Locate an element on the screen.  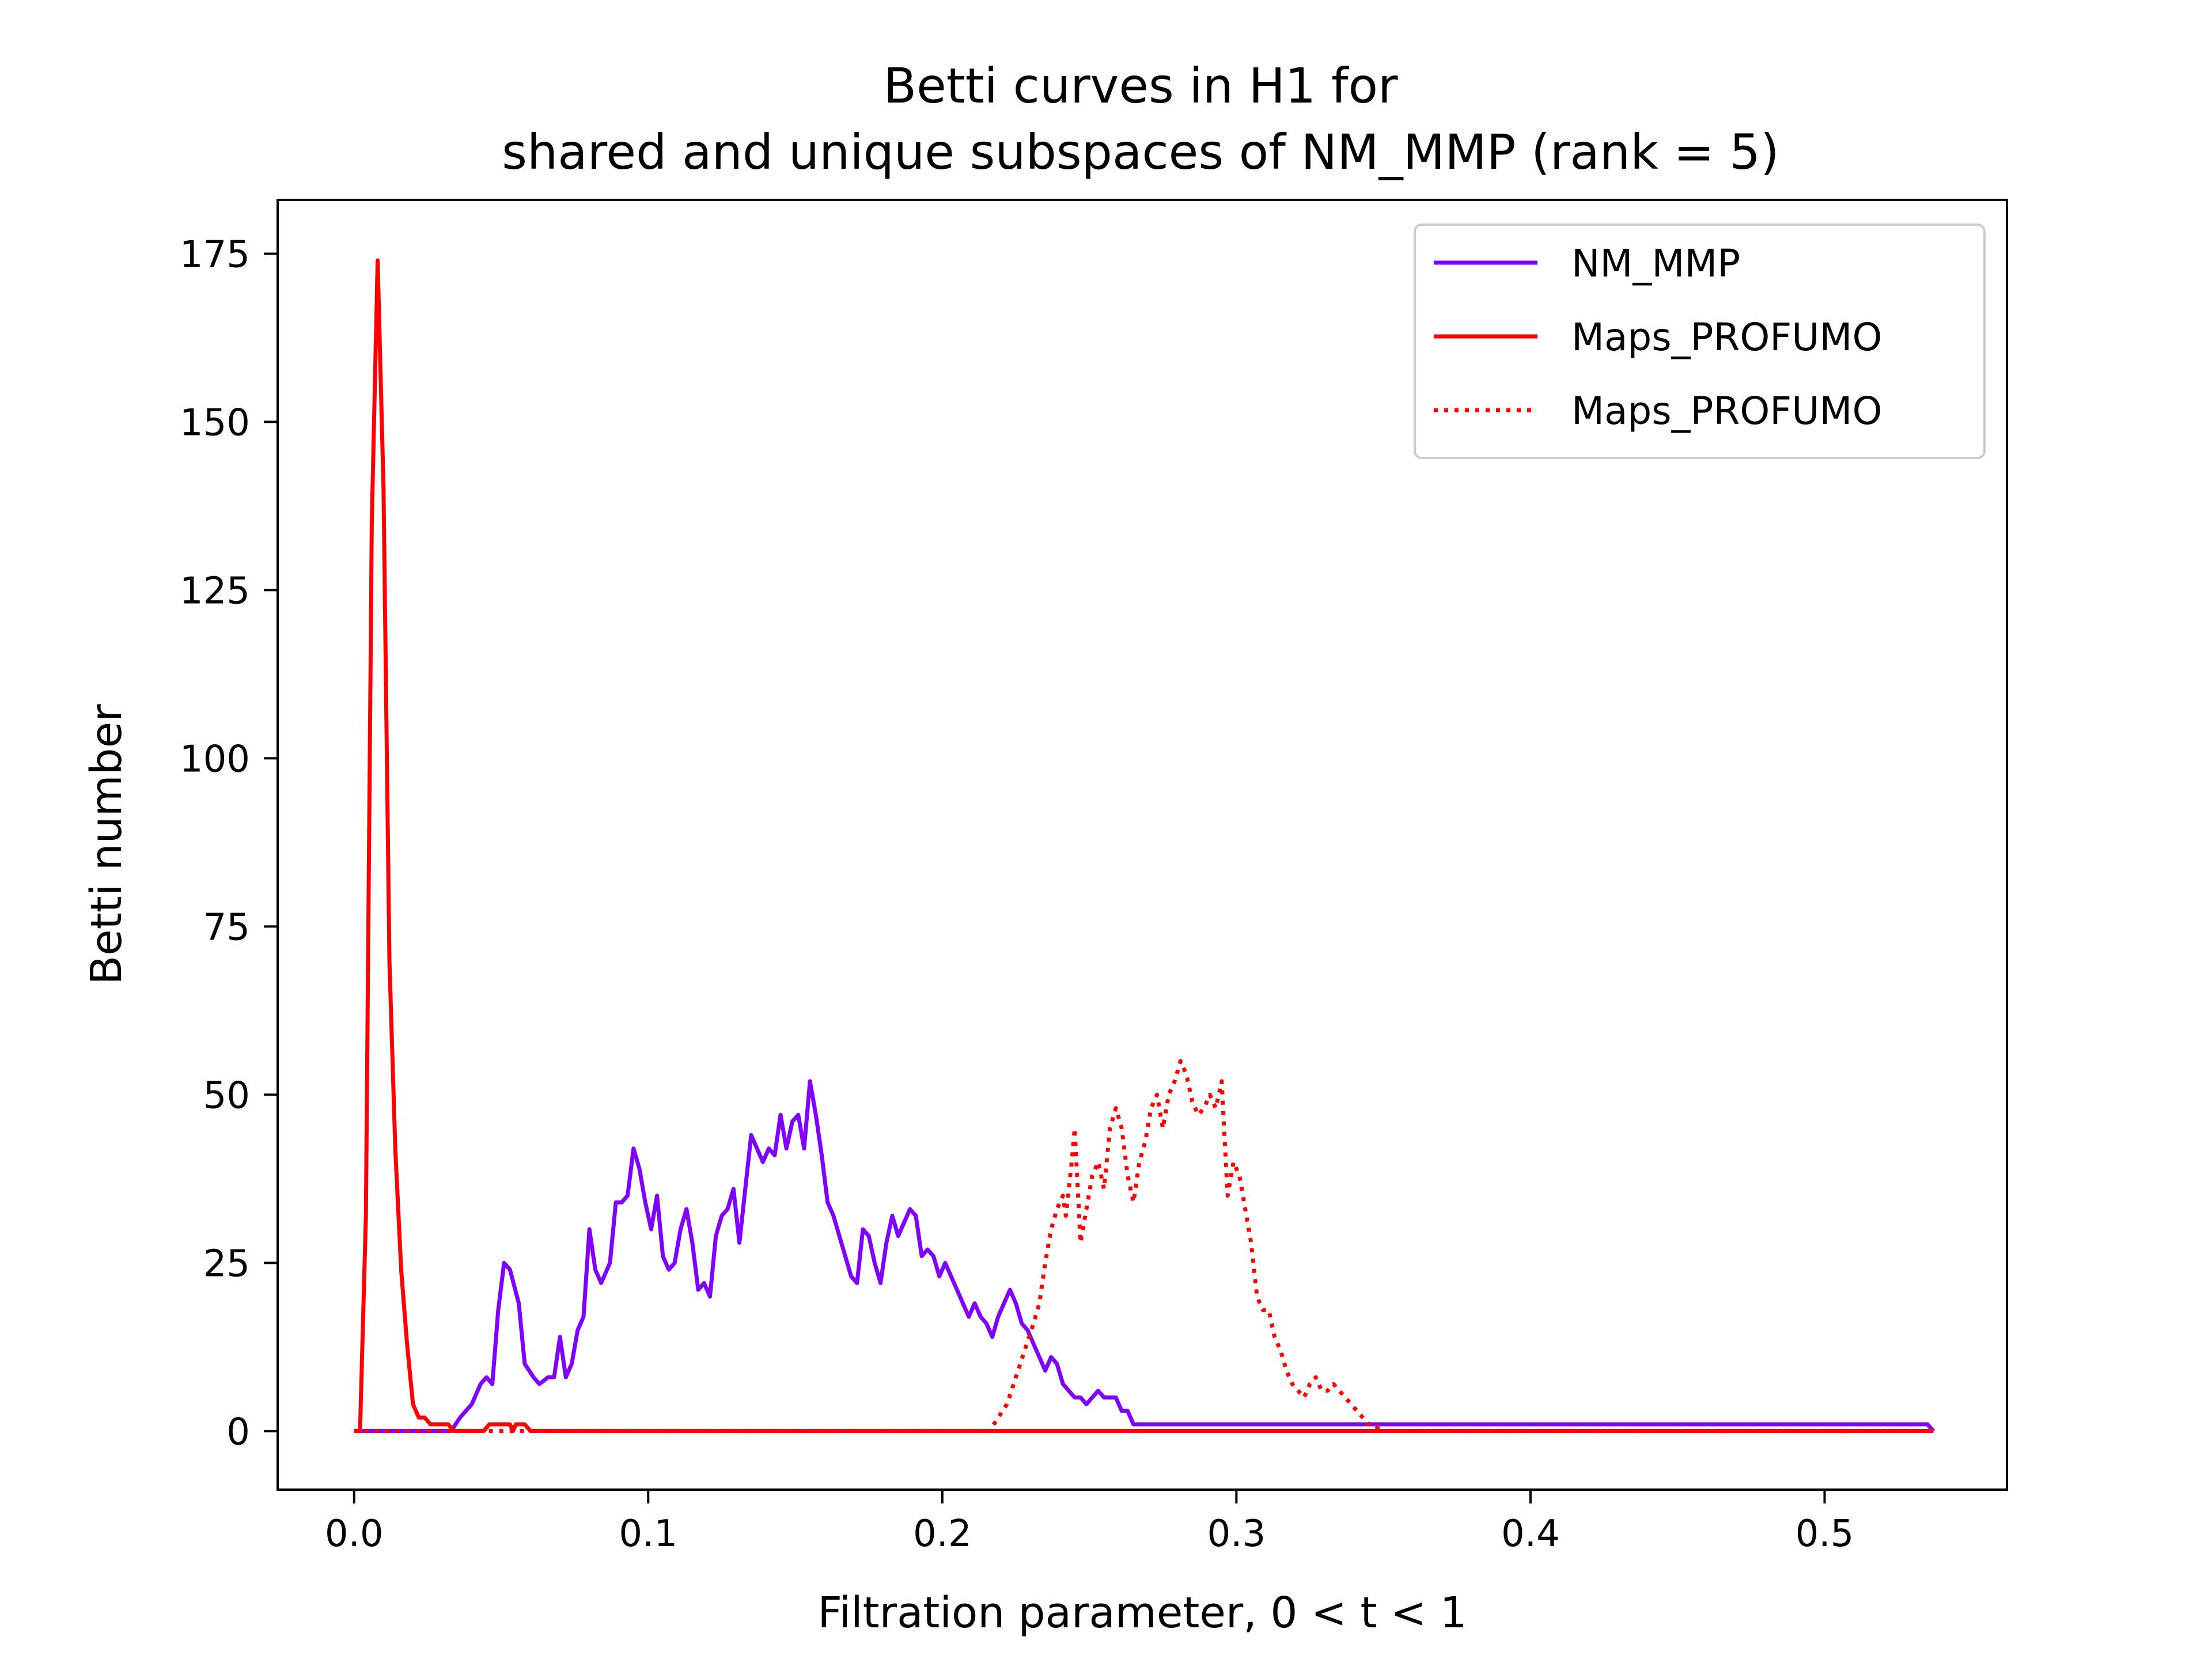
y-tick-label: 0 is located at coordinates (238, 1432).